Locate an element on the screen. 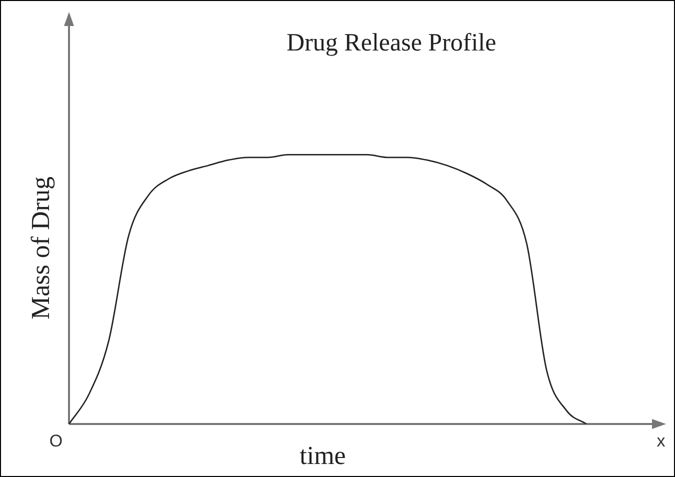 The width and height of the screenshot is (675, 477). y-axis-title: Mass of Drug is located at coordinates (40, 248).